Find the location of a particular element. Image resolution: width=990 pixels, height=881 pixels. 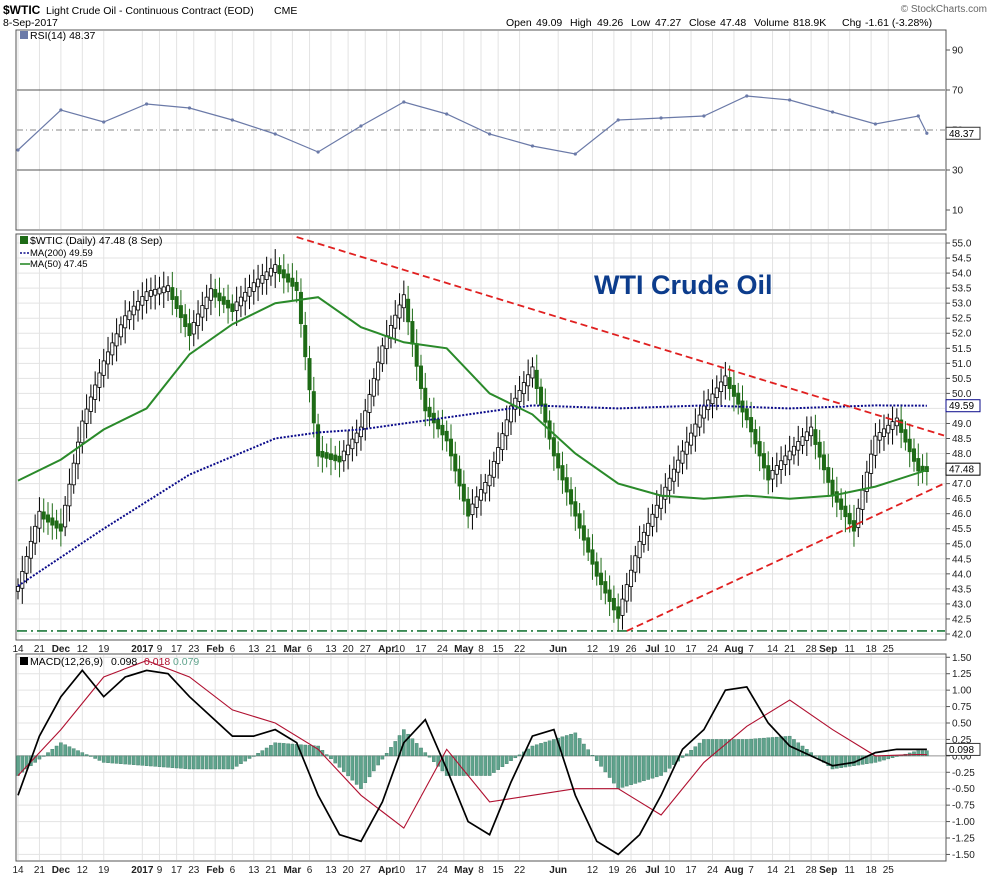

ytick-macd-8: 0.50 is located at coordinates (962, 724).